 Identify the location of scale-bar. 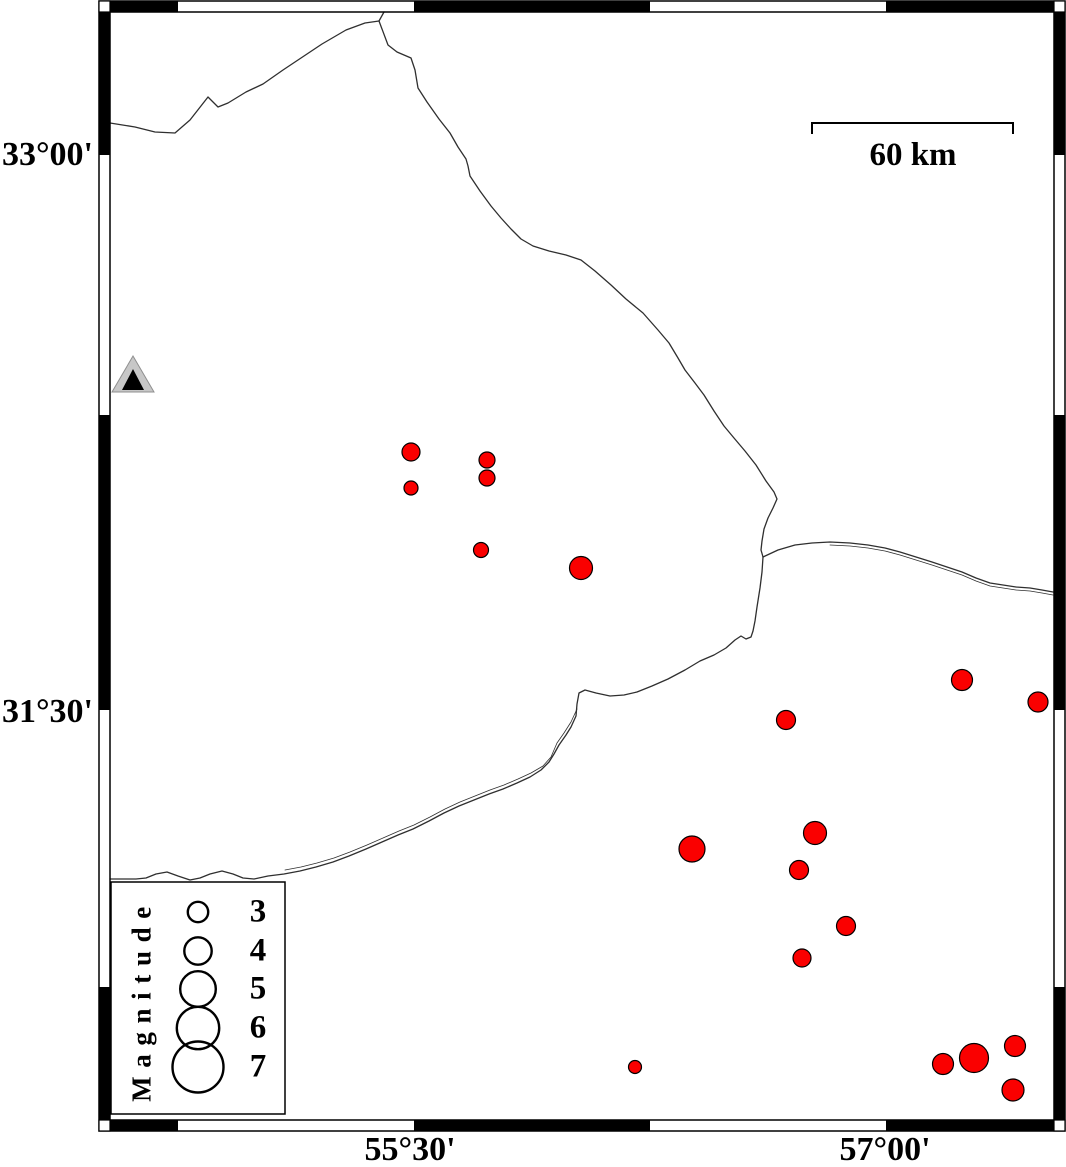
(912, 128).